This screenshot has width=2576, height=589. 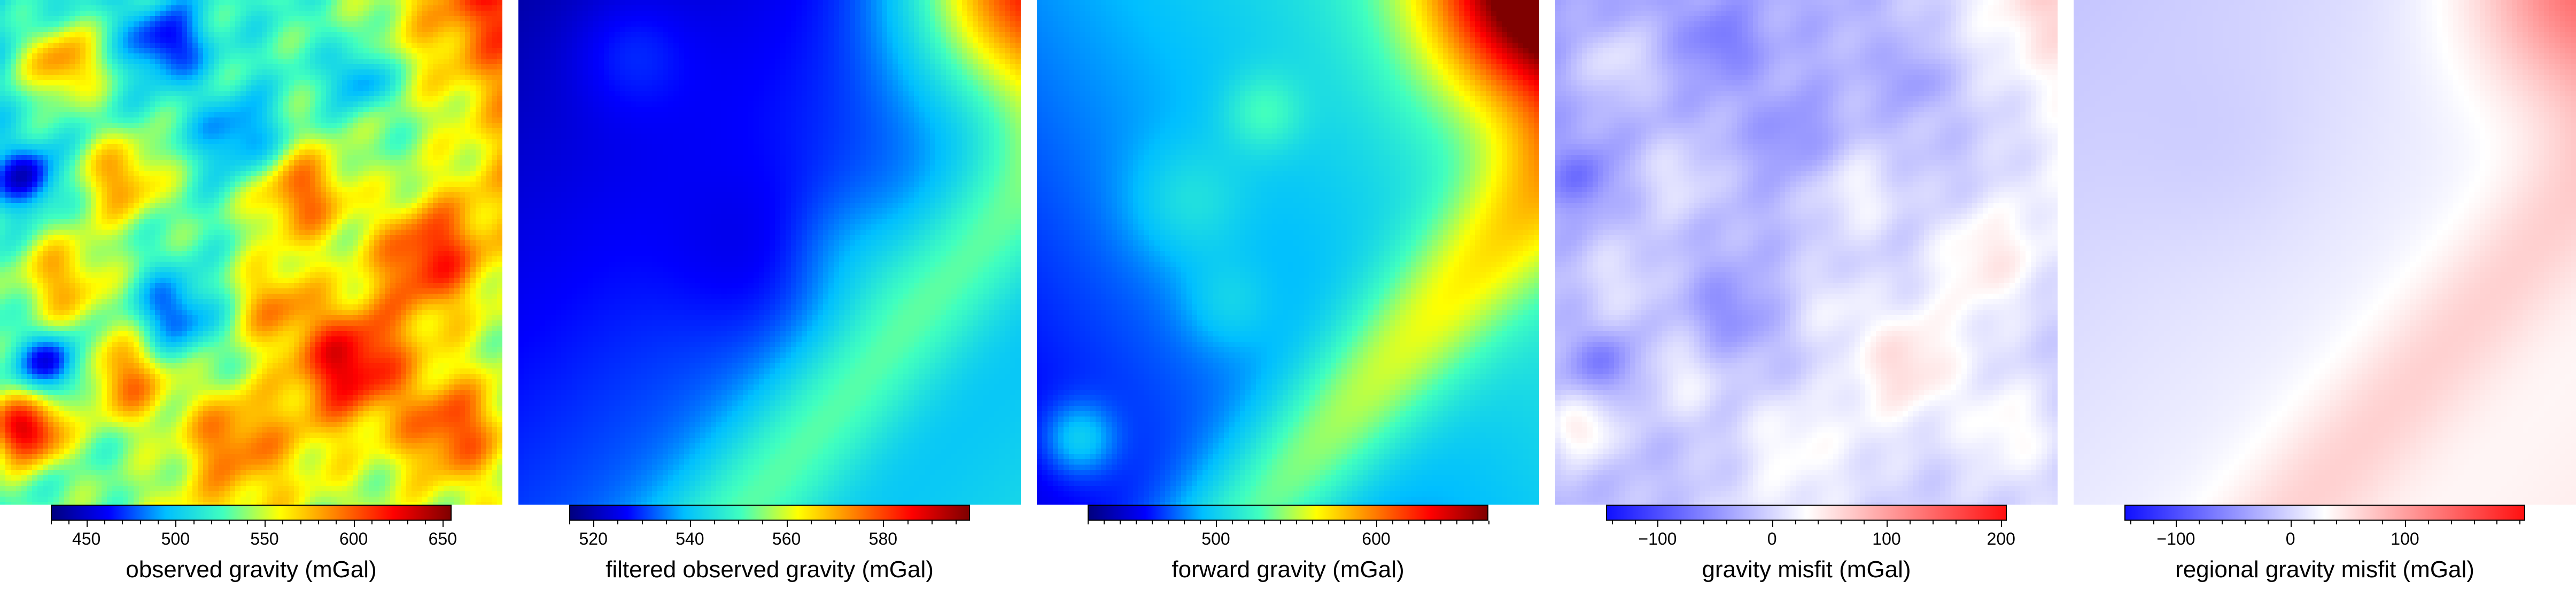 What do you see at coordinates (786, 539) in the screenshot?
I see `colorbar-tick-label: 560` at bounding box center [786, 539].